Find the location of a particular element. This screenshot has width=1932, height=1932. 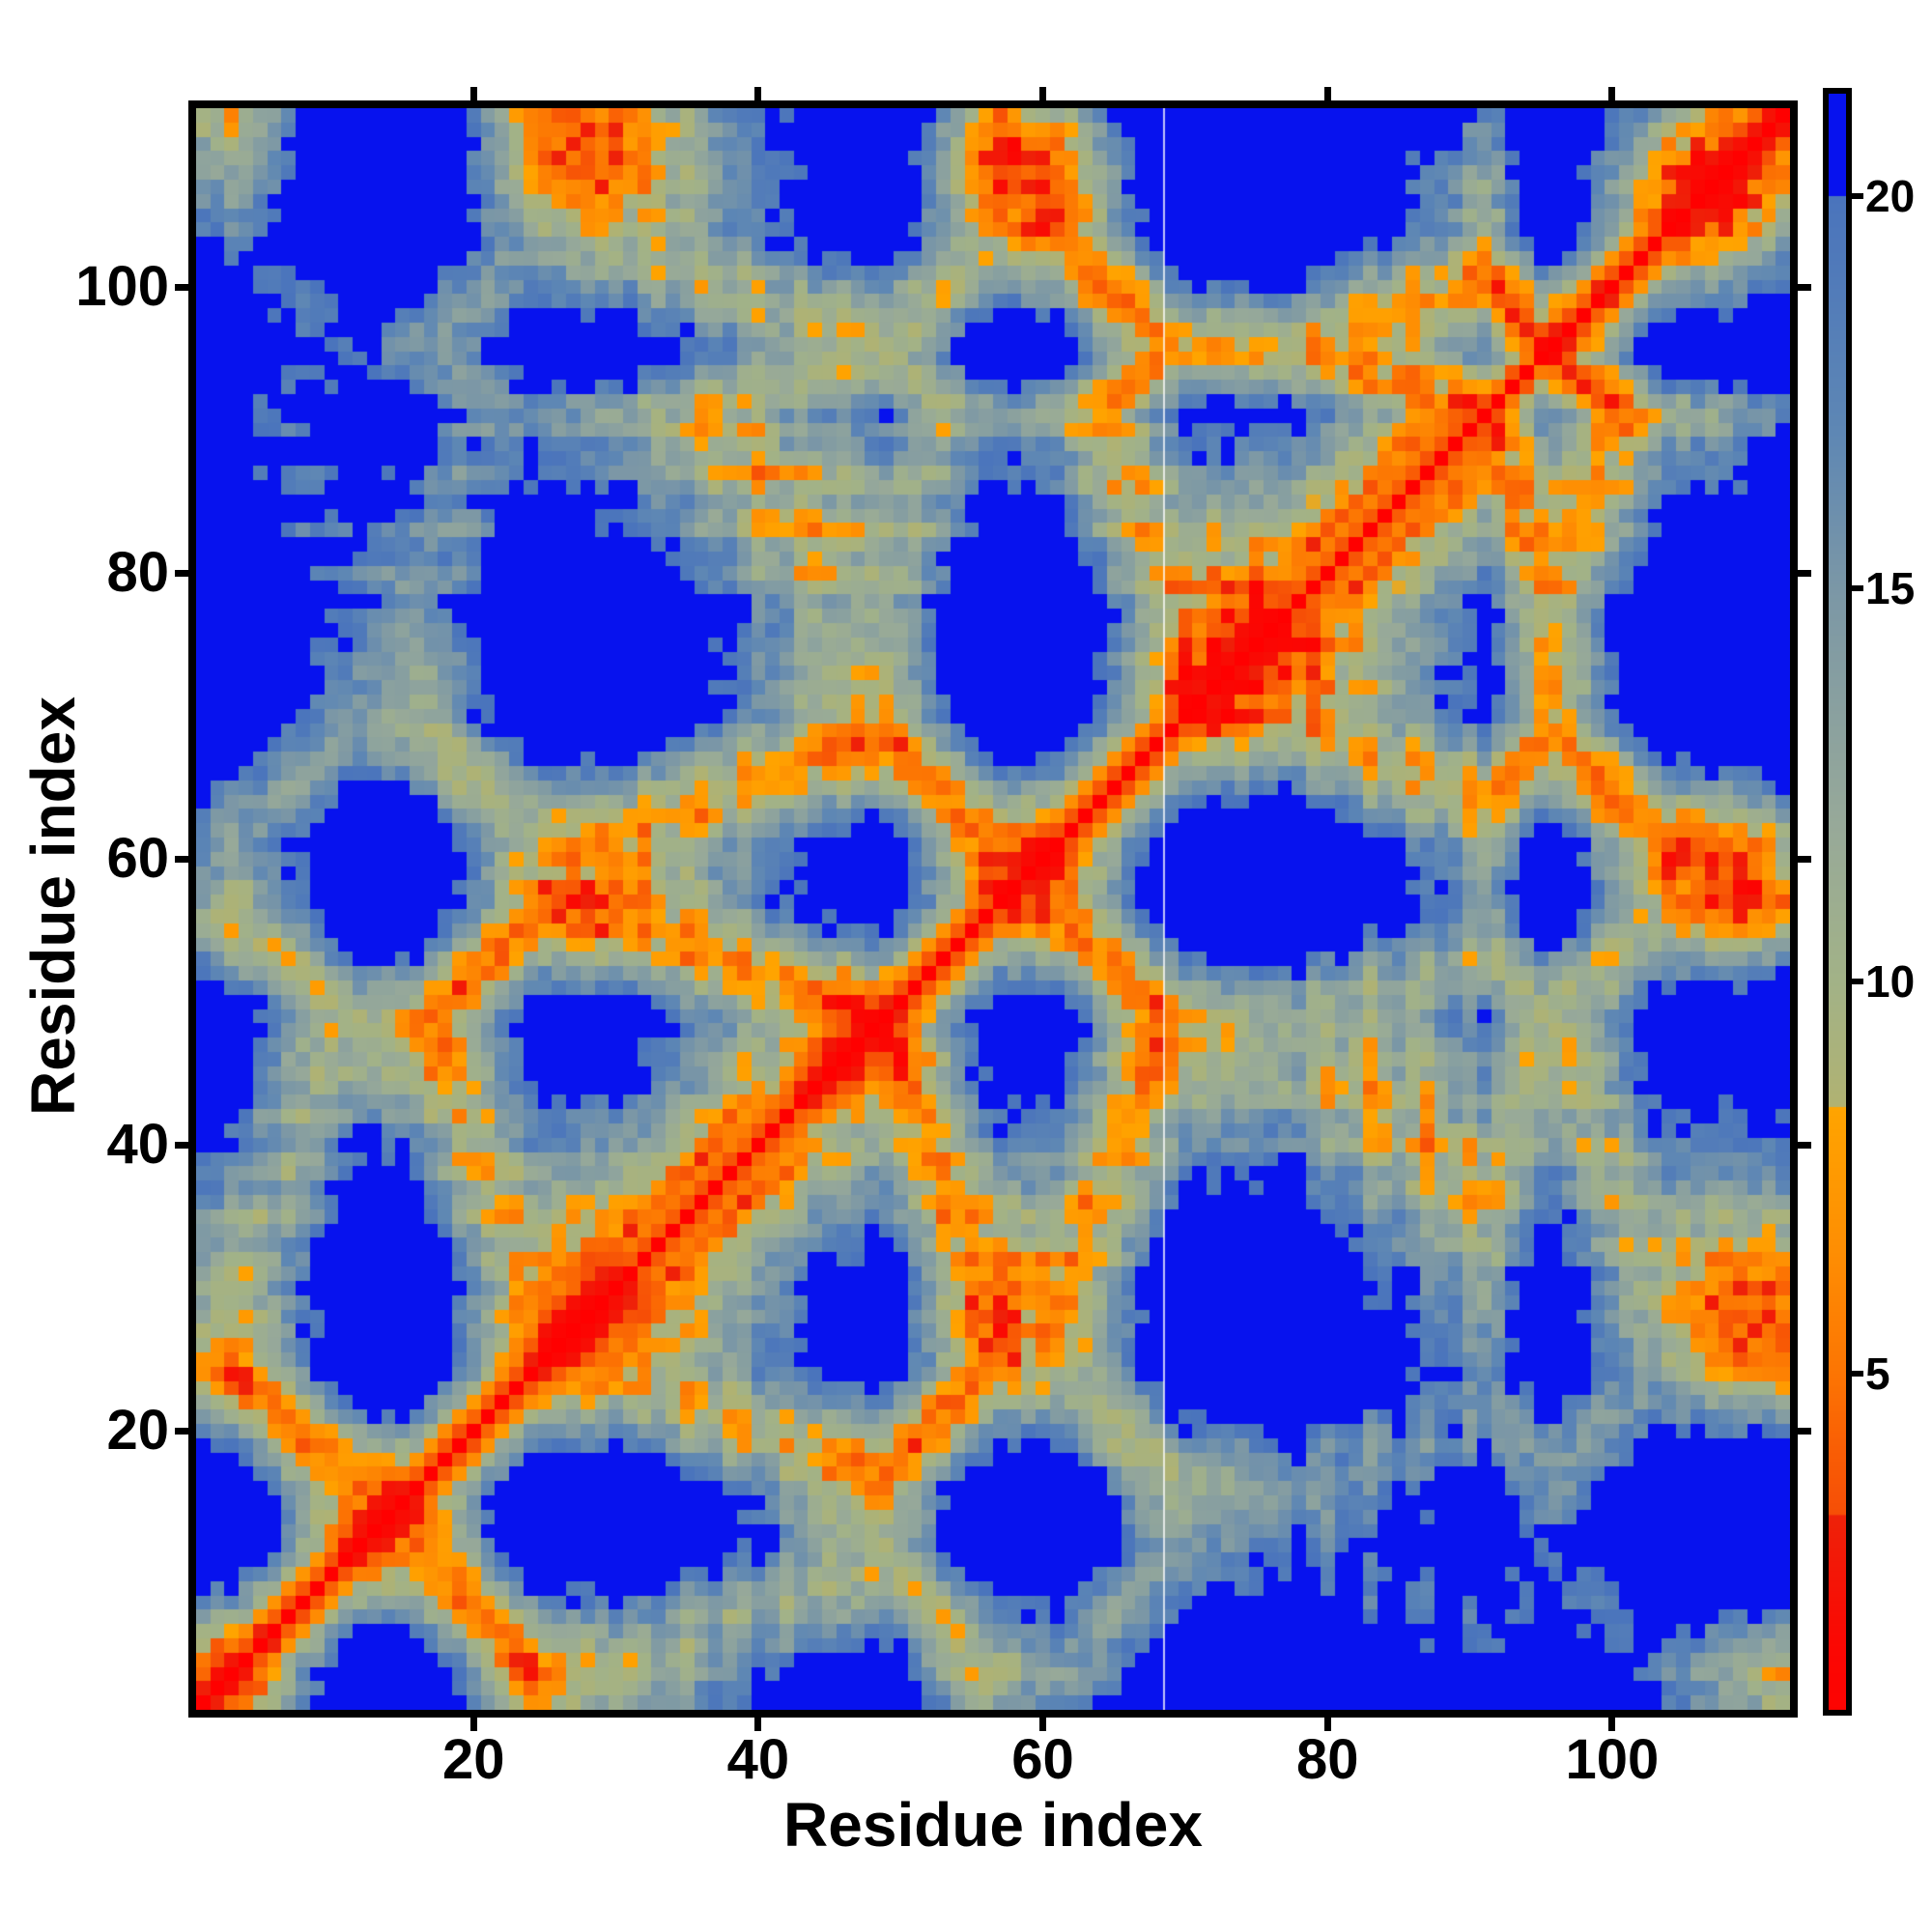

x-tick-label: 60 is located at coordinates (1042, 1759).